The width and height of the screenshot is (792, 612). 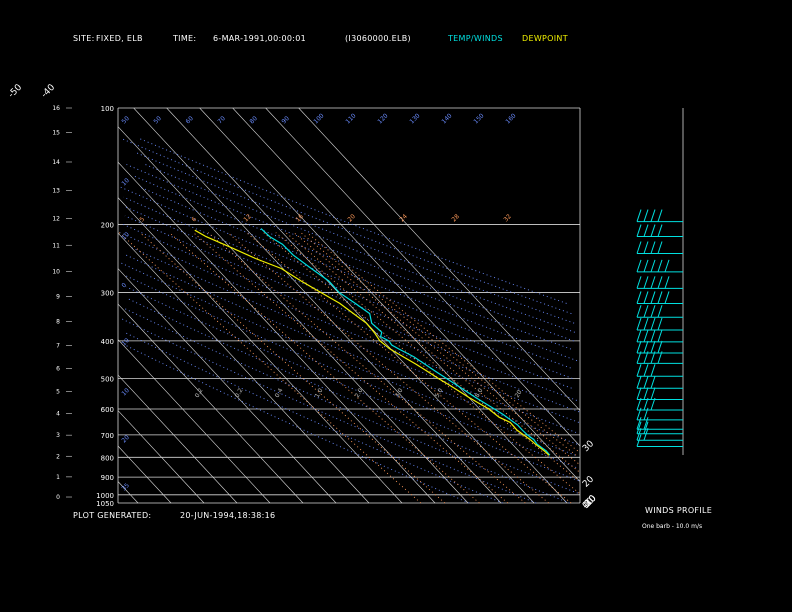 What do you see at coordinates (107, 410) in the screenshot?
I see `isobar-label: 600` at bounding box center [107, 410].